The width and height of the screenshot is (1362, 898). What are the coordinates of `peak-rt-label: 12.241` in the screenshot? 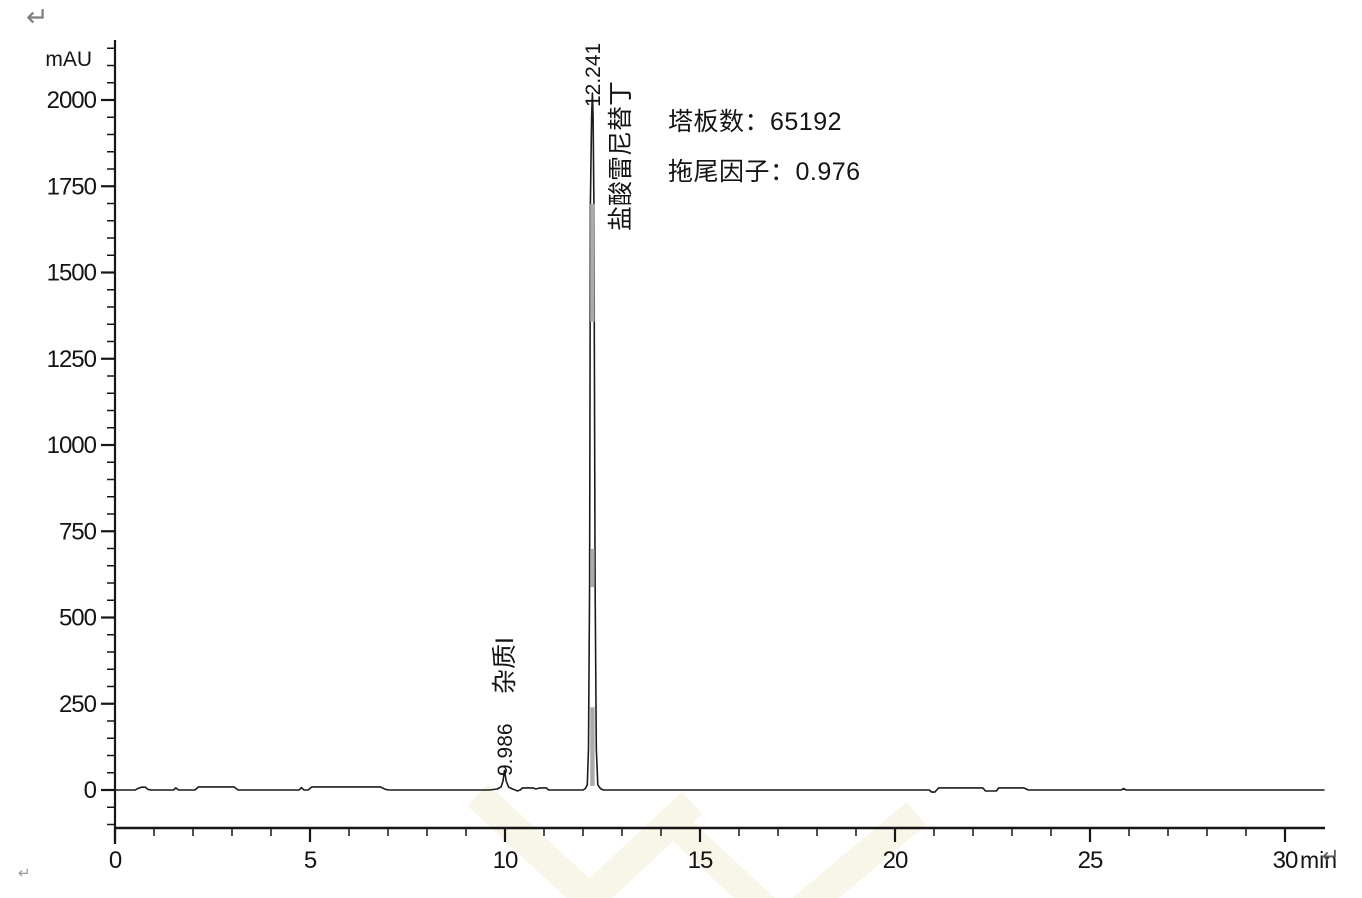 It's located at (593, 75).